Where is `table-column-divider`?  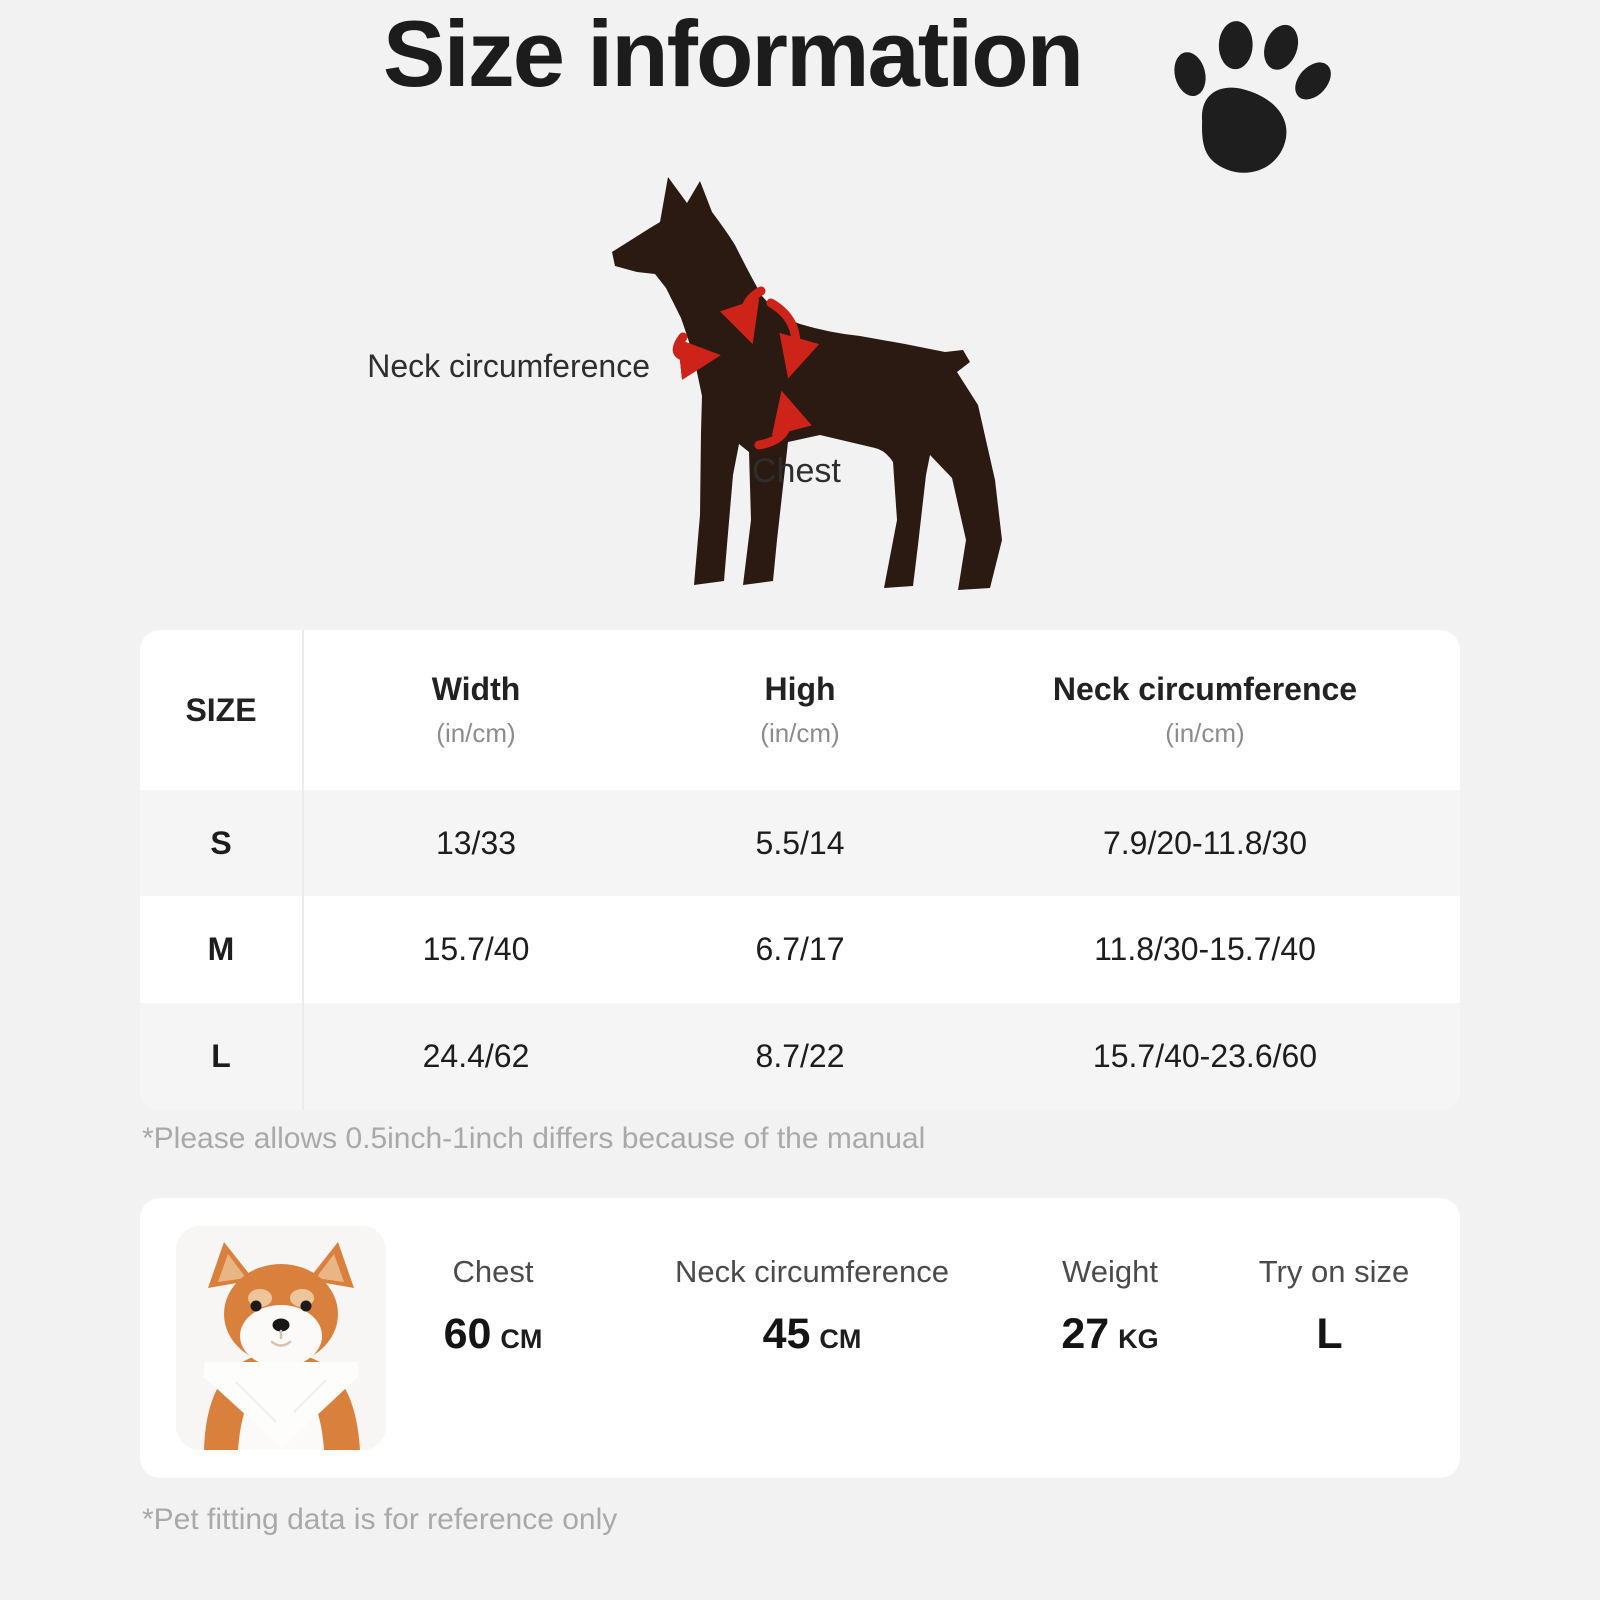 table-column-divider is located at coordinates (303, 870).